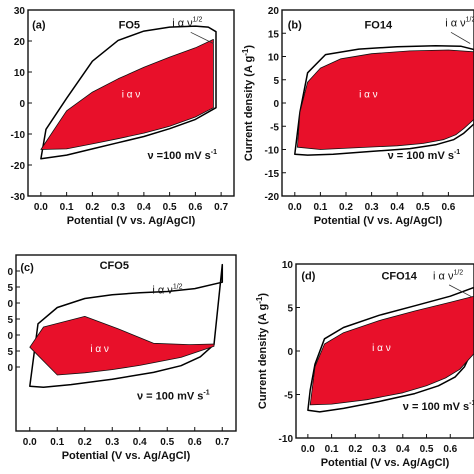 The width and height of the screenshot is (474, 474). What do you see at coordinates (39, 26) in the screenshot?
I see `panel-label: (a)` at bounding box center [39, 26].